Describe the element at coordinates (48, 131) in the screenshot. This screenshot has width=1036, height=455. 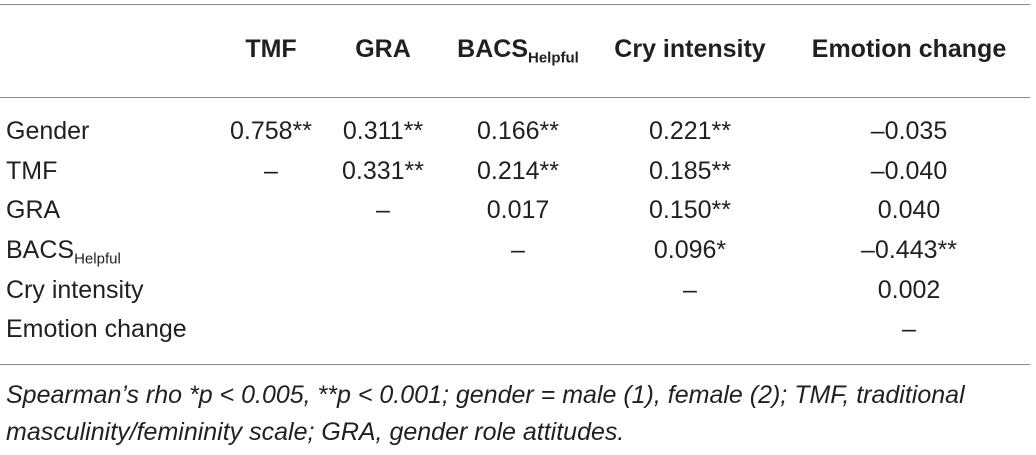
I see `row-label: Gender` at that location.